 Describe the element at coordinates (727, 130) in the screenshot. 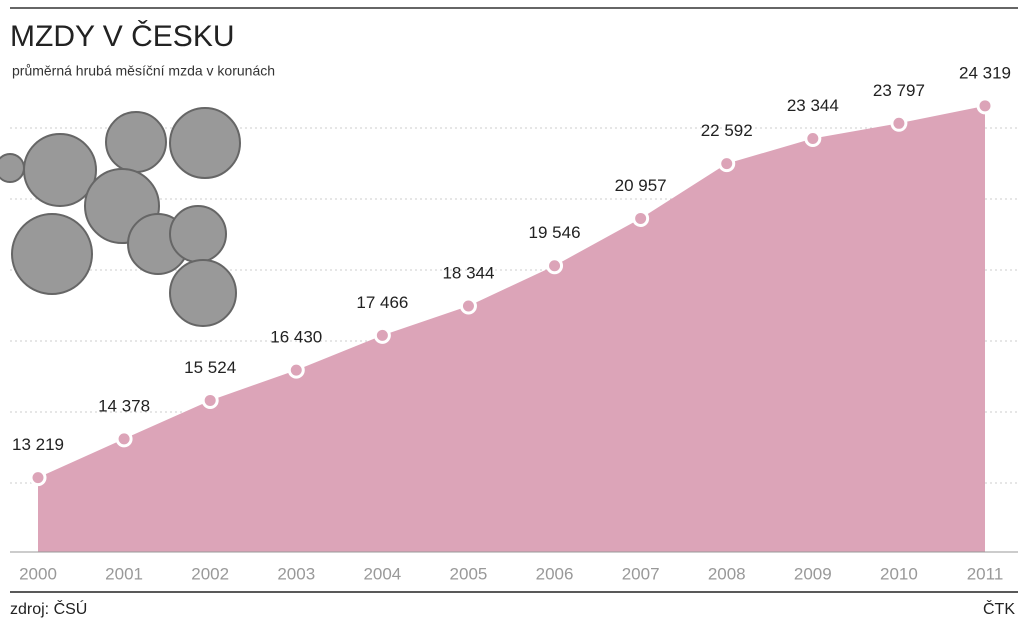

I see `value-label: 22 592` at that location.